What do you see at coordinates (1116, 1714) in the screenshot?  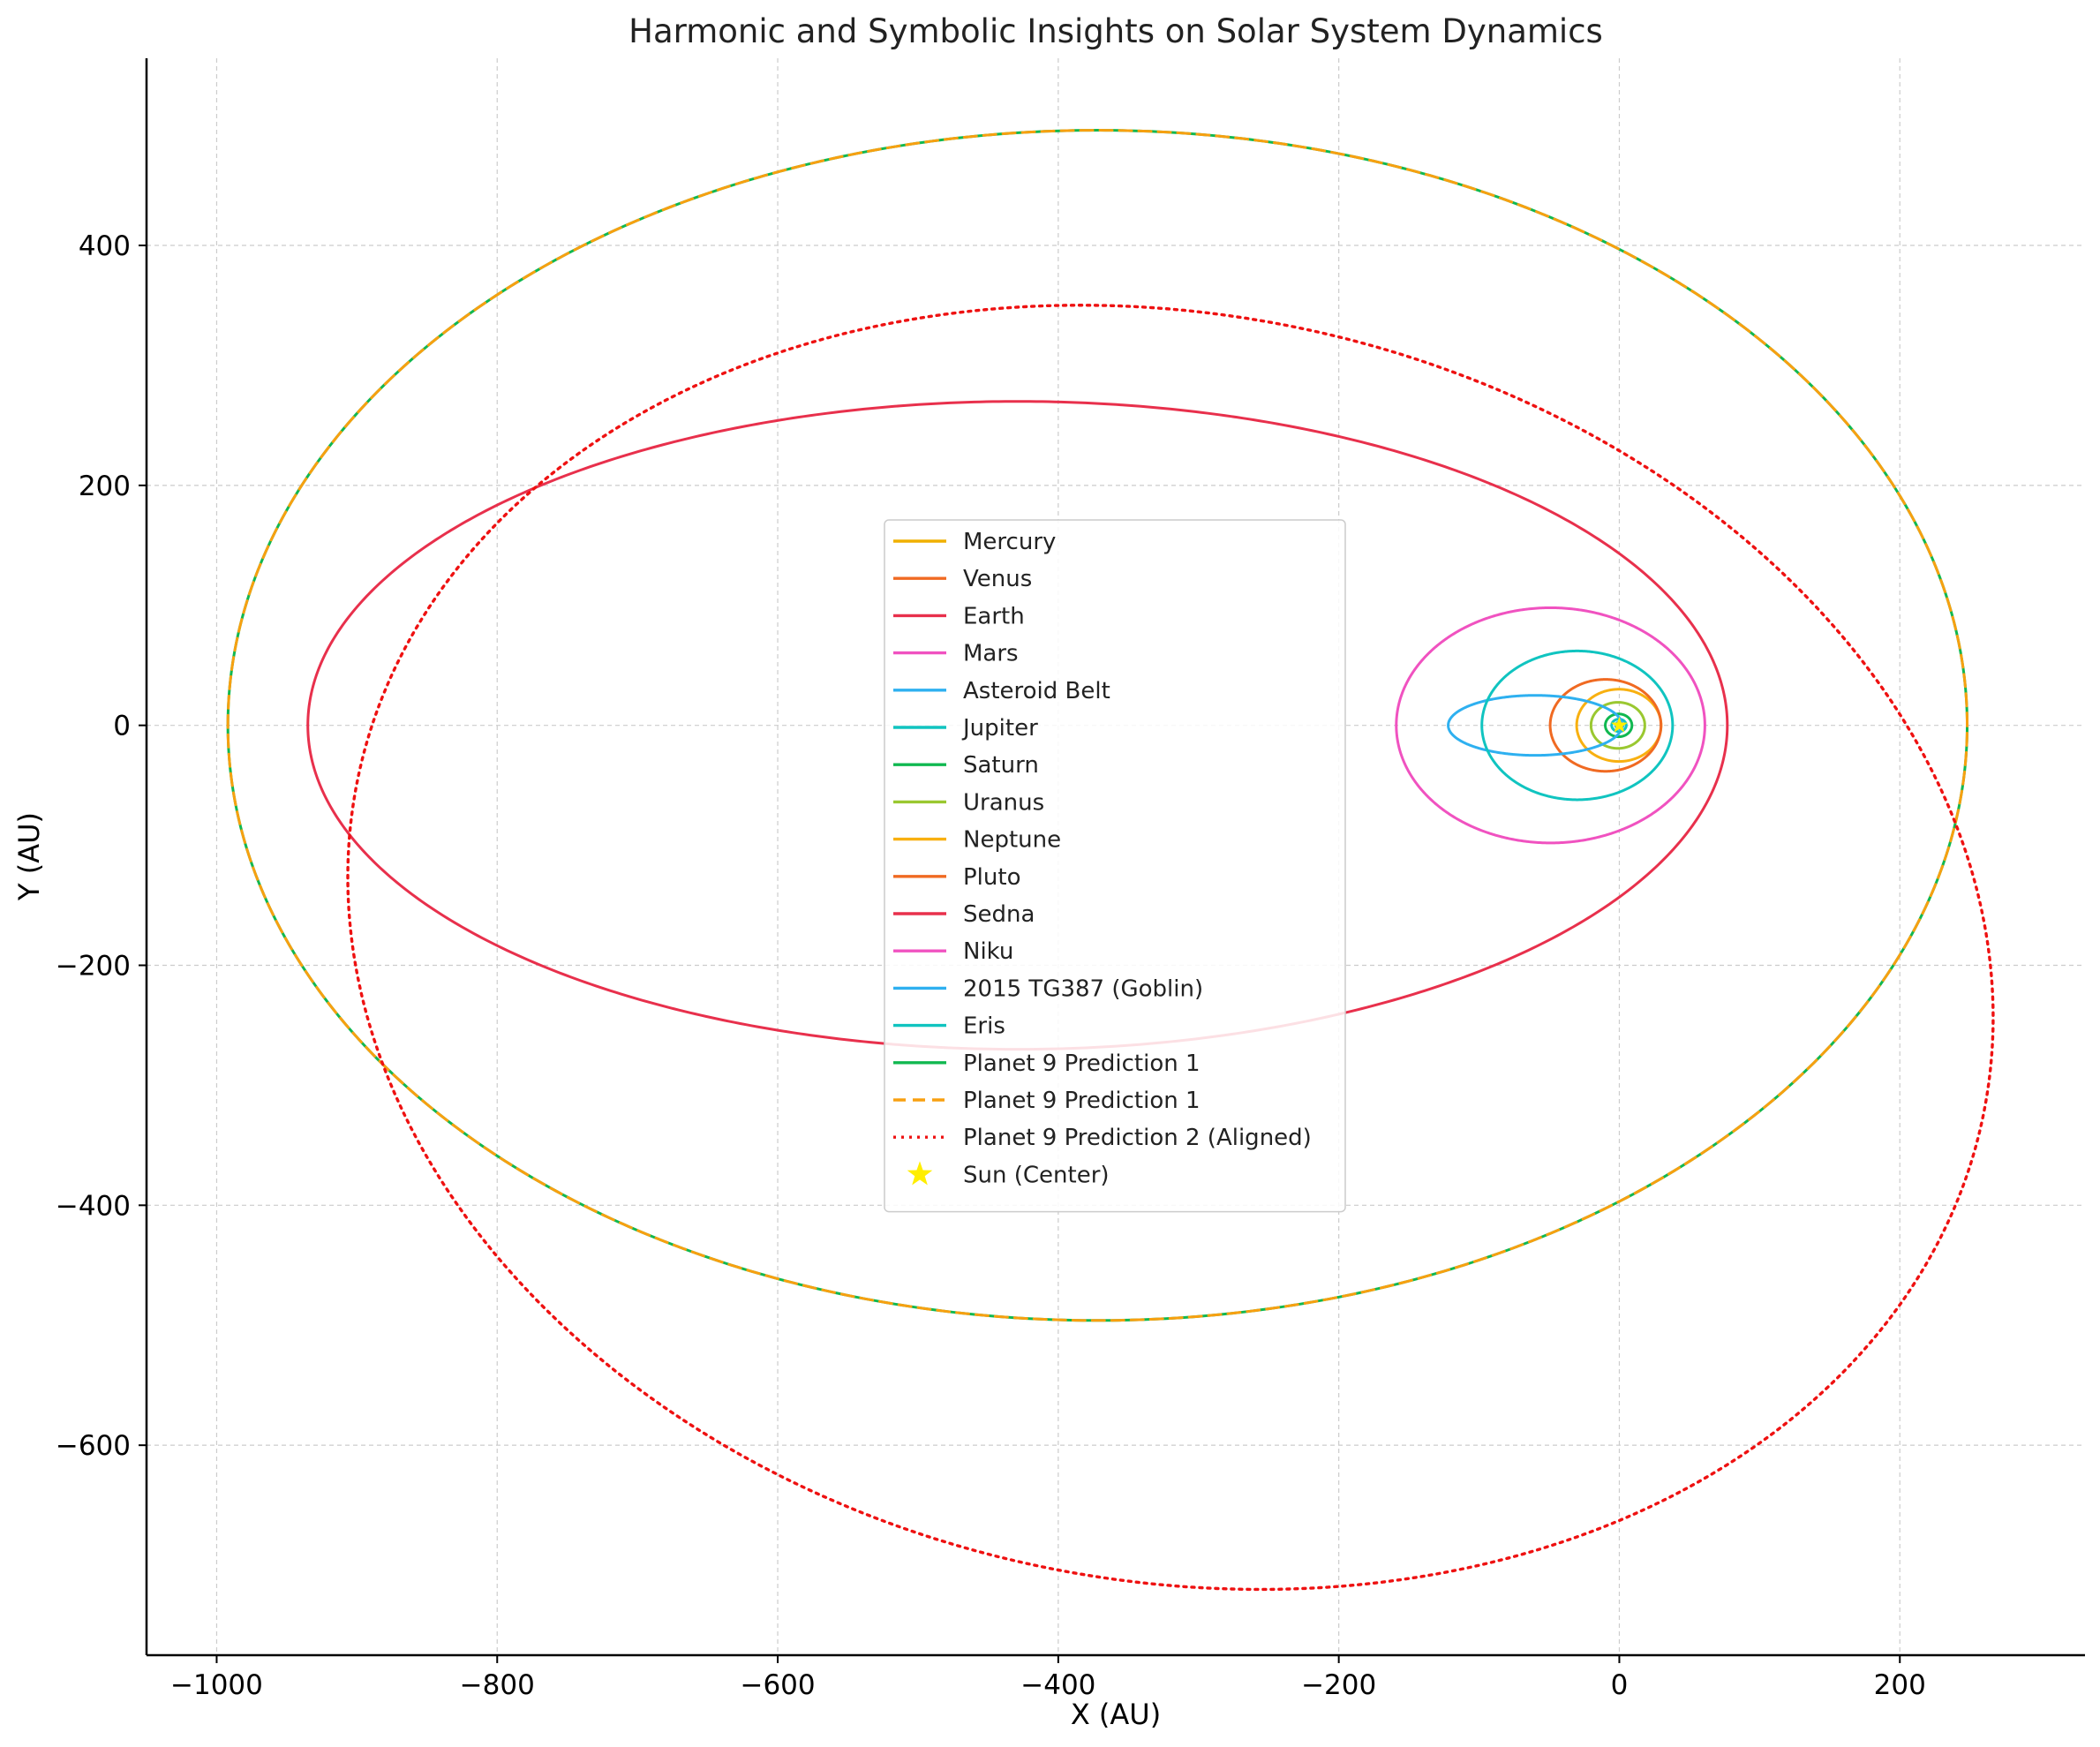 I see `x-axis-label: X (AU)` at bounding box center [1116, 1714].